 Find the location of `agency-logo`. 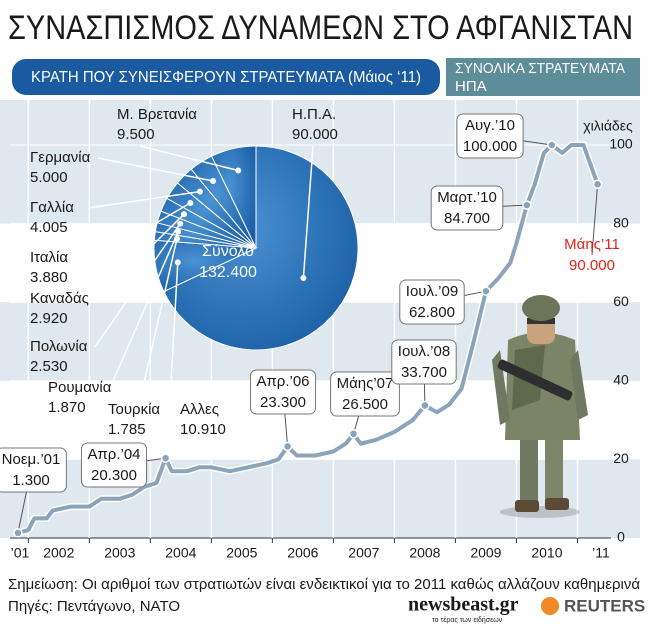

agency-logo is located at coordinates (550, 606).